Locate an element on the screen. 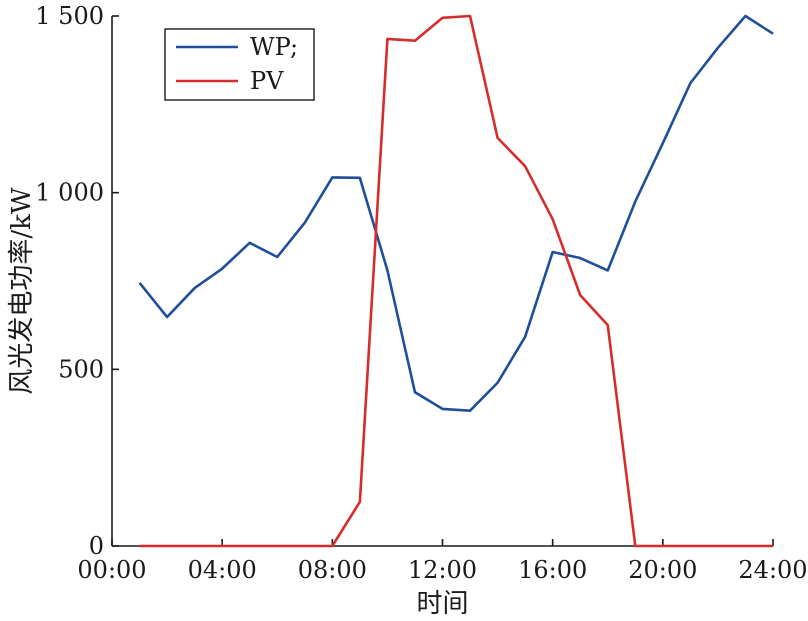 Image resolution: width=808 pixels, height=621 pixels. x-tick-label: 04:00 is located at coordinates (222, 570).